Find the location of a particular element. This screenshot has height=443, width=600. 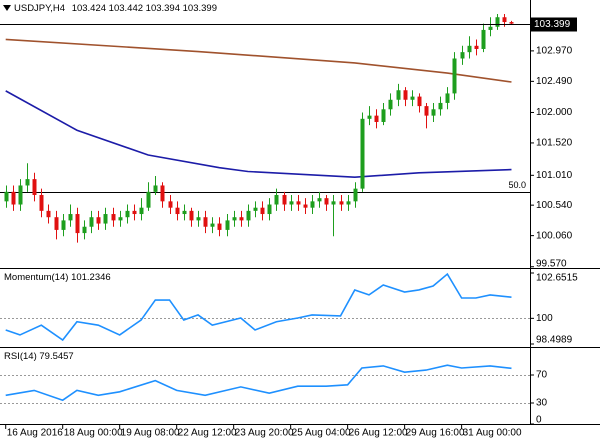

price-box is located at coordinates (554, 24).